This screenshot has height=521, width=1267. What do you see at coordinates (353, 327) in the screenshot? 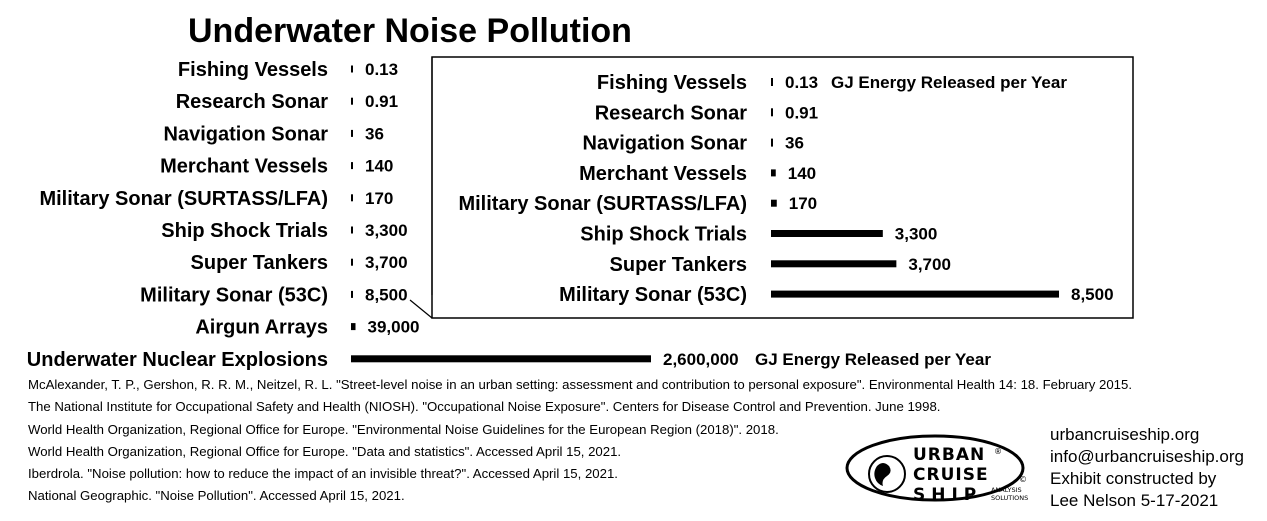
I see `bar-airgun-arrays` at bounding box center [353, 327].